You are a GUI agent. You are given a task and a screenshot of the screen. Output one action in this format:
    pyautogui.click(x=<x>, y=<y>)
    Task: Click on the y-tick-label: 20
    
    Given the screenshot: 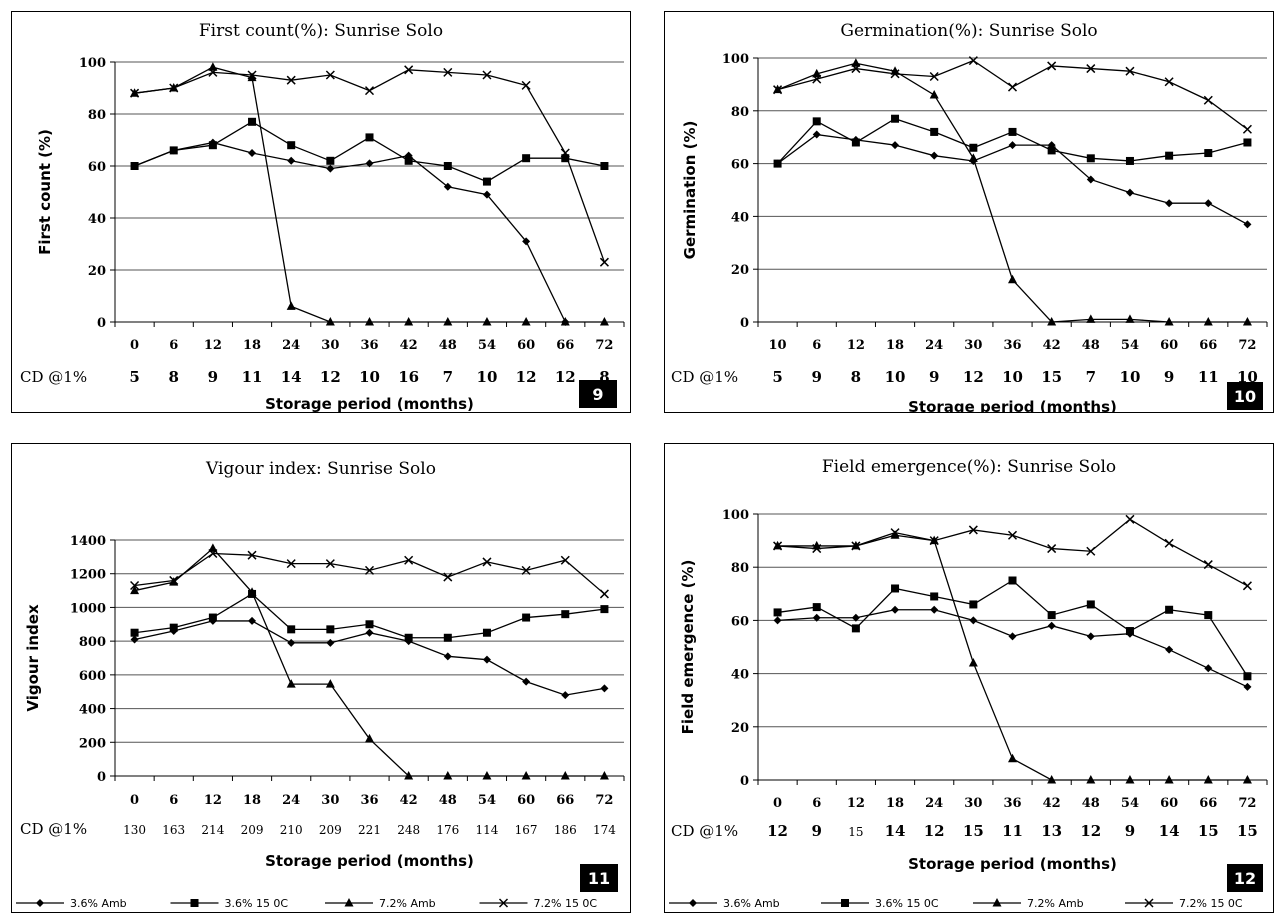 What is the action you would take?
    pyautogui.click(x=740, y=728)
    